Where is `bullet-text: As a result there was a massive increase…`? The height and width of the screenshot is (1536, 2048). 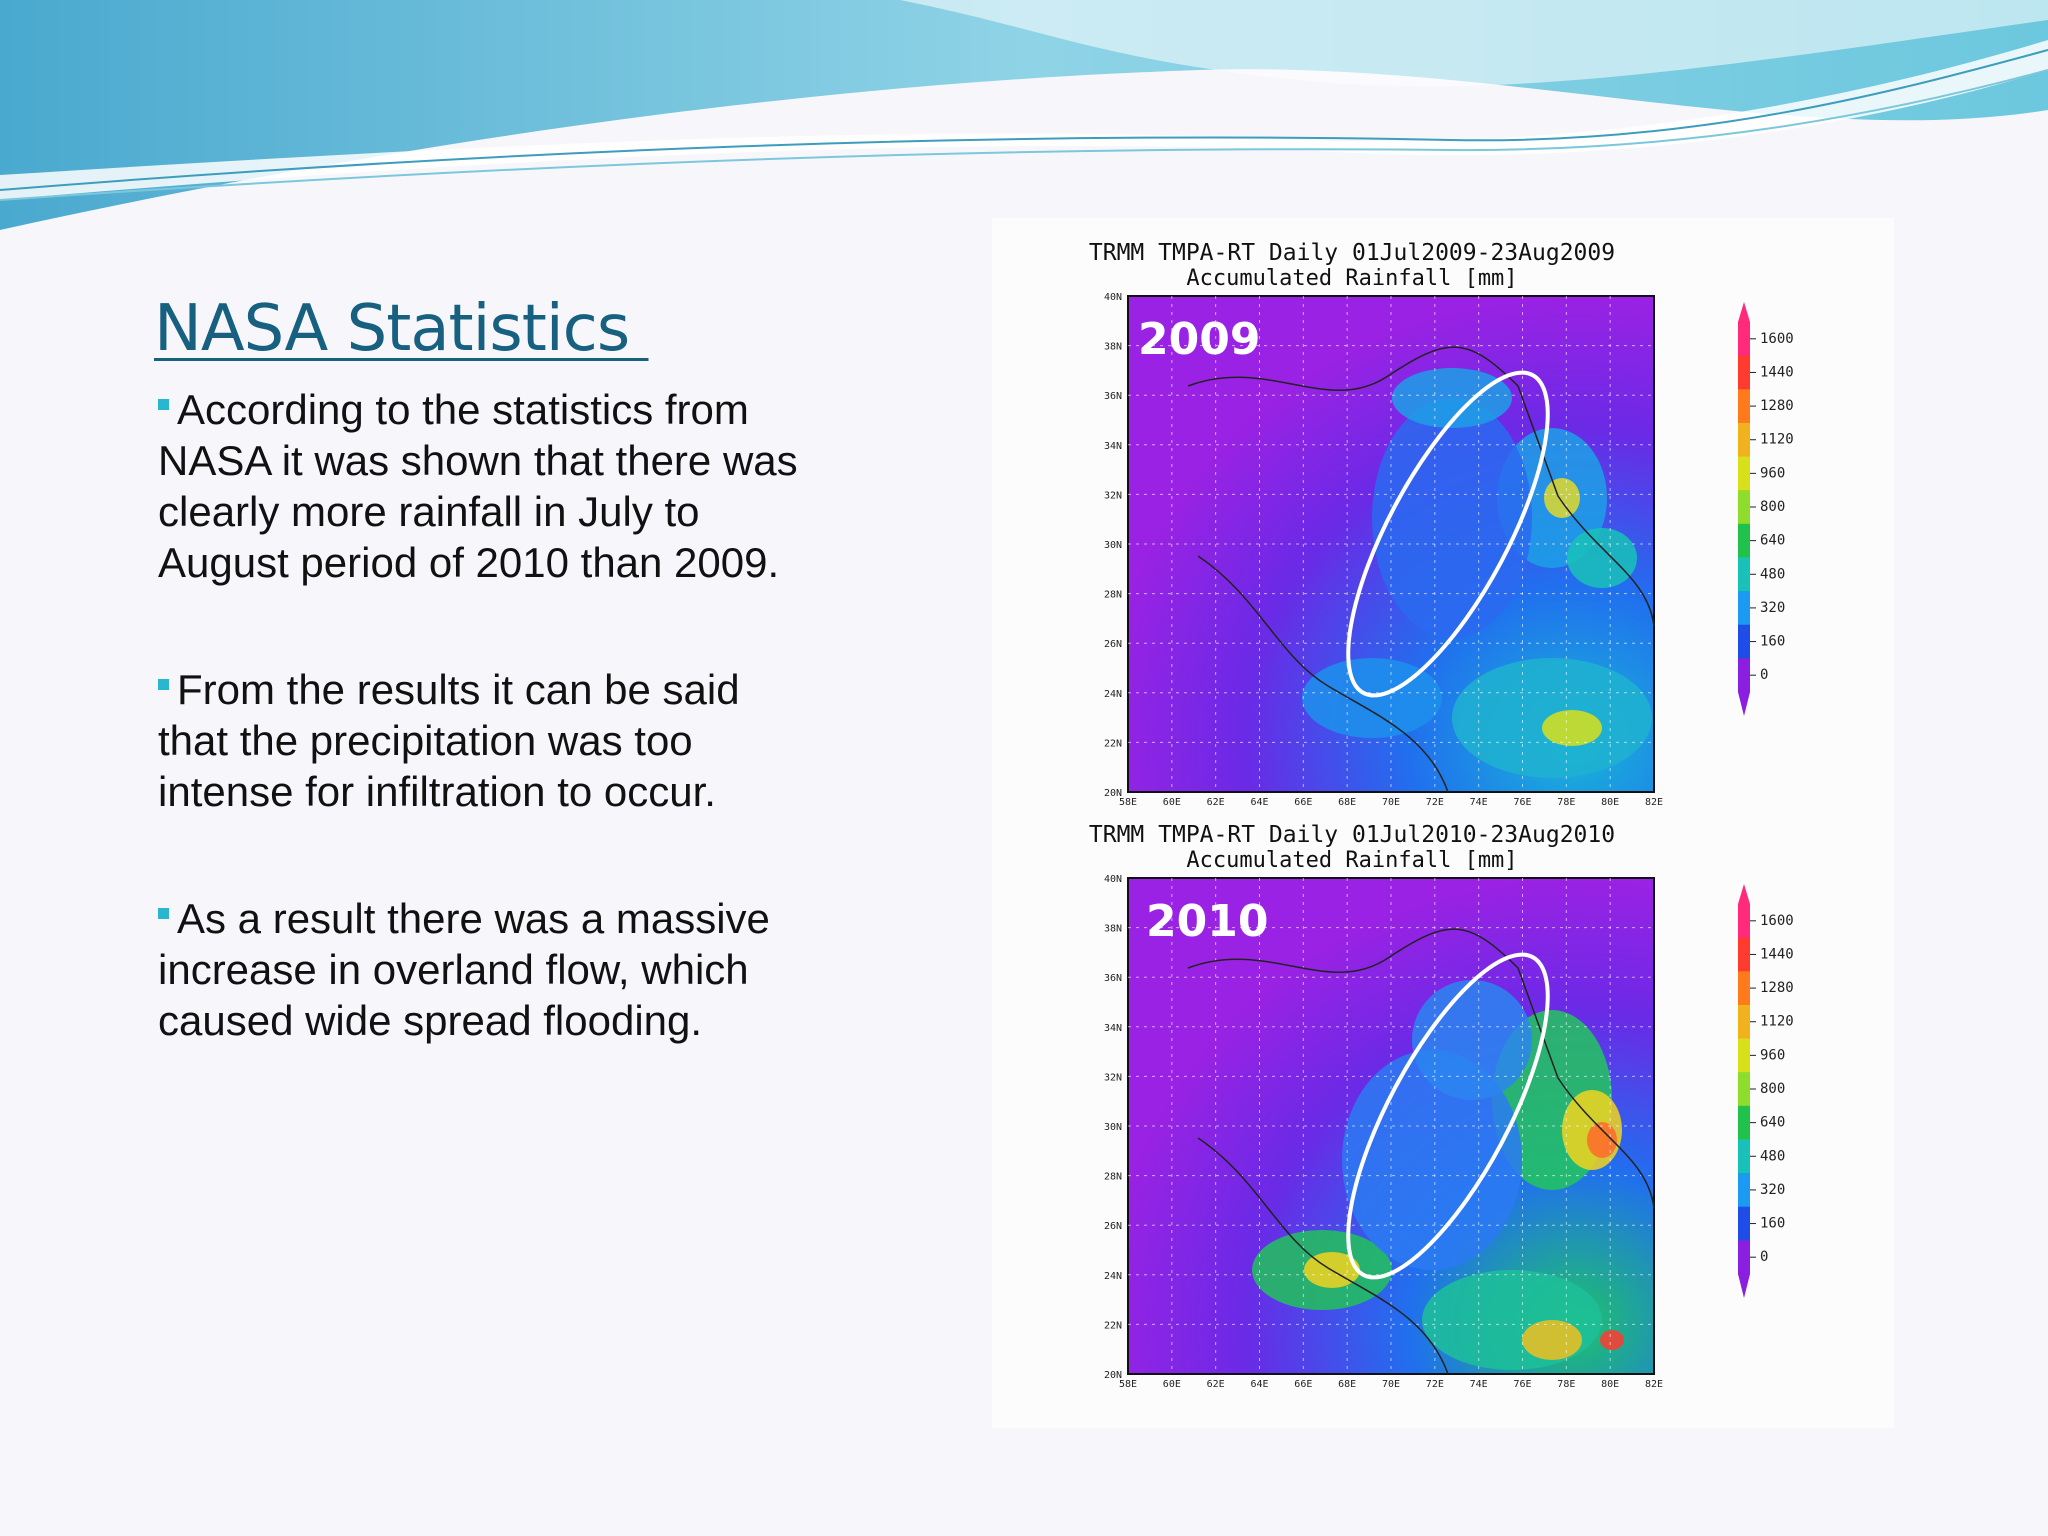
bullet-text: As a result there was a massive increase… is located at coordinates (464, 969).